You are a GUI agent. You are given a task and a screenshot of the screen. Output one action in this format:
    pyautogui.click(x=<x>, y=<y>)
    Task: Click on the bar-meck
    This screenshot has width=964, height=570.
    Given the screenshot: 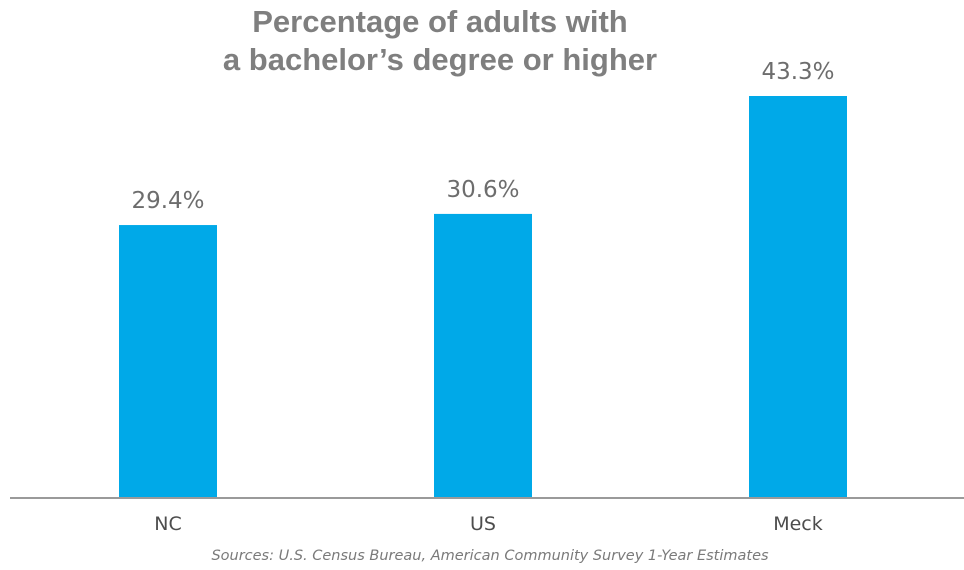 What is the action you would take?
    pyautogui.click(x=798, y=297)
    